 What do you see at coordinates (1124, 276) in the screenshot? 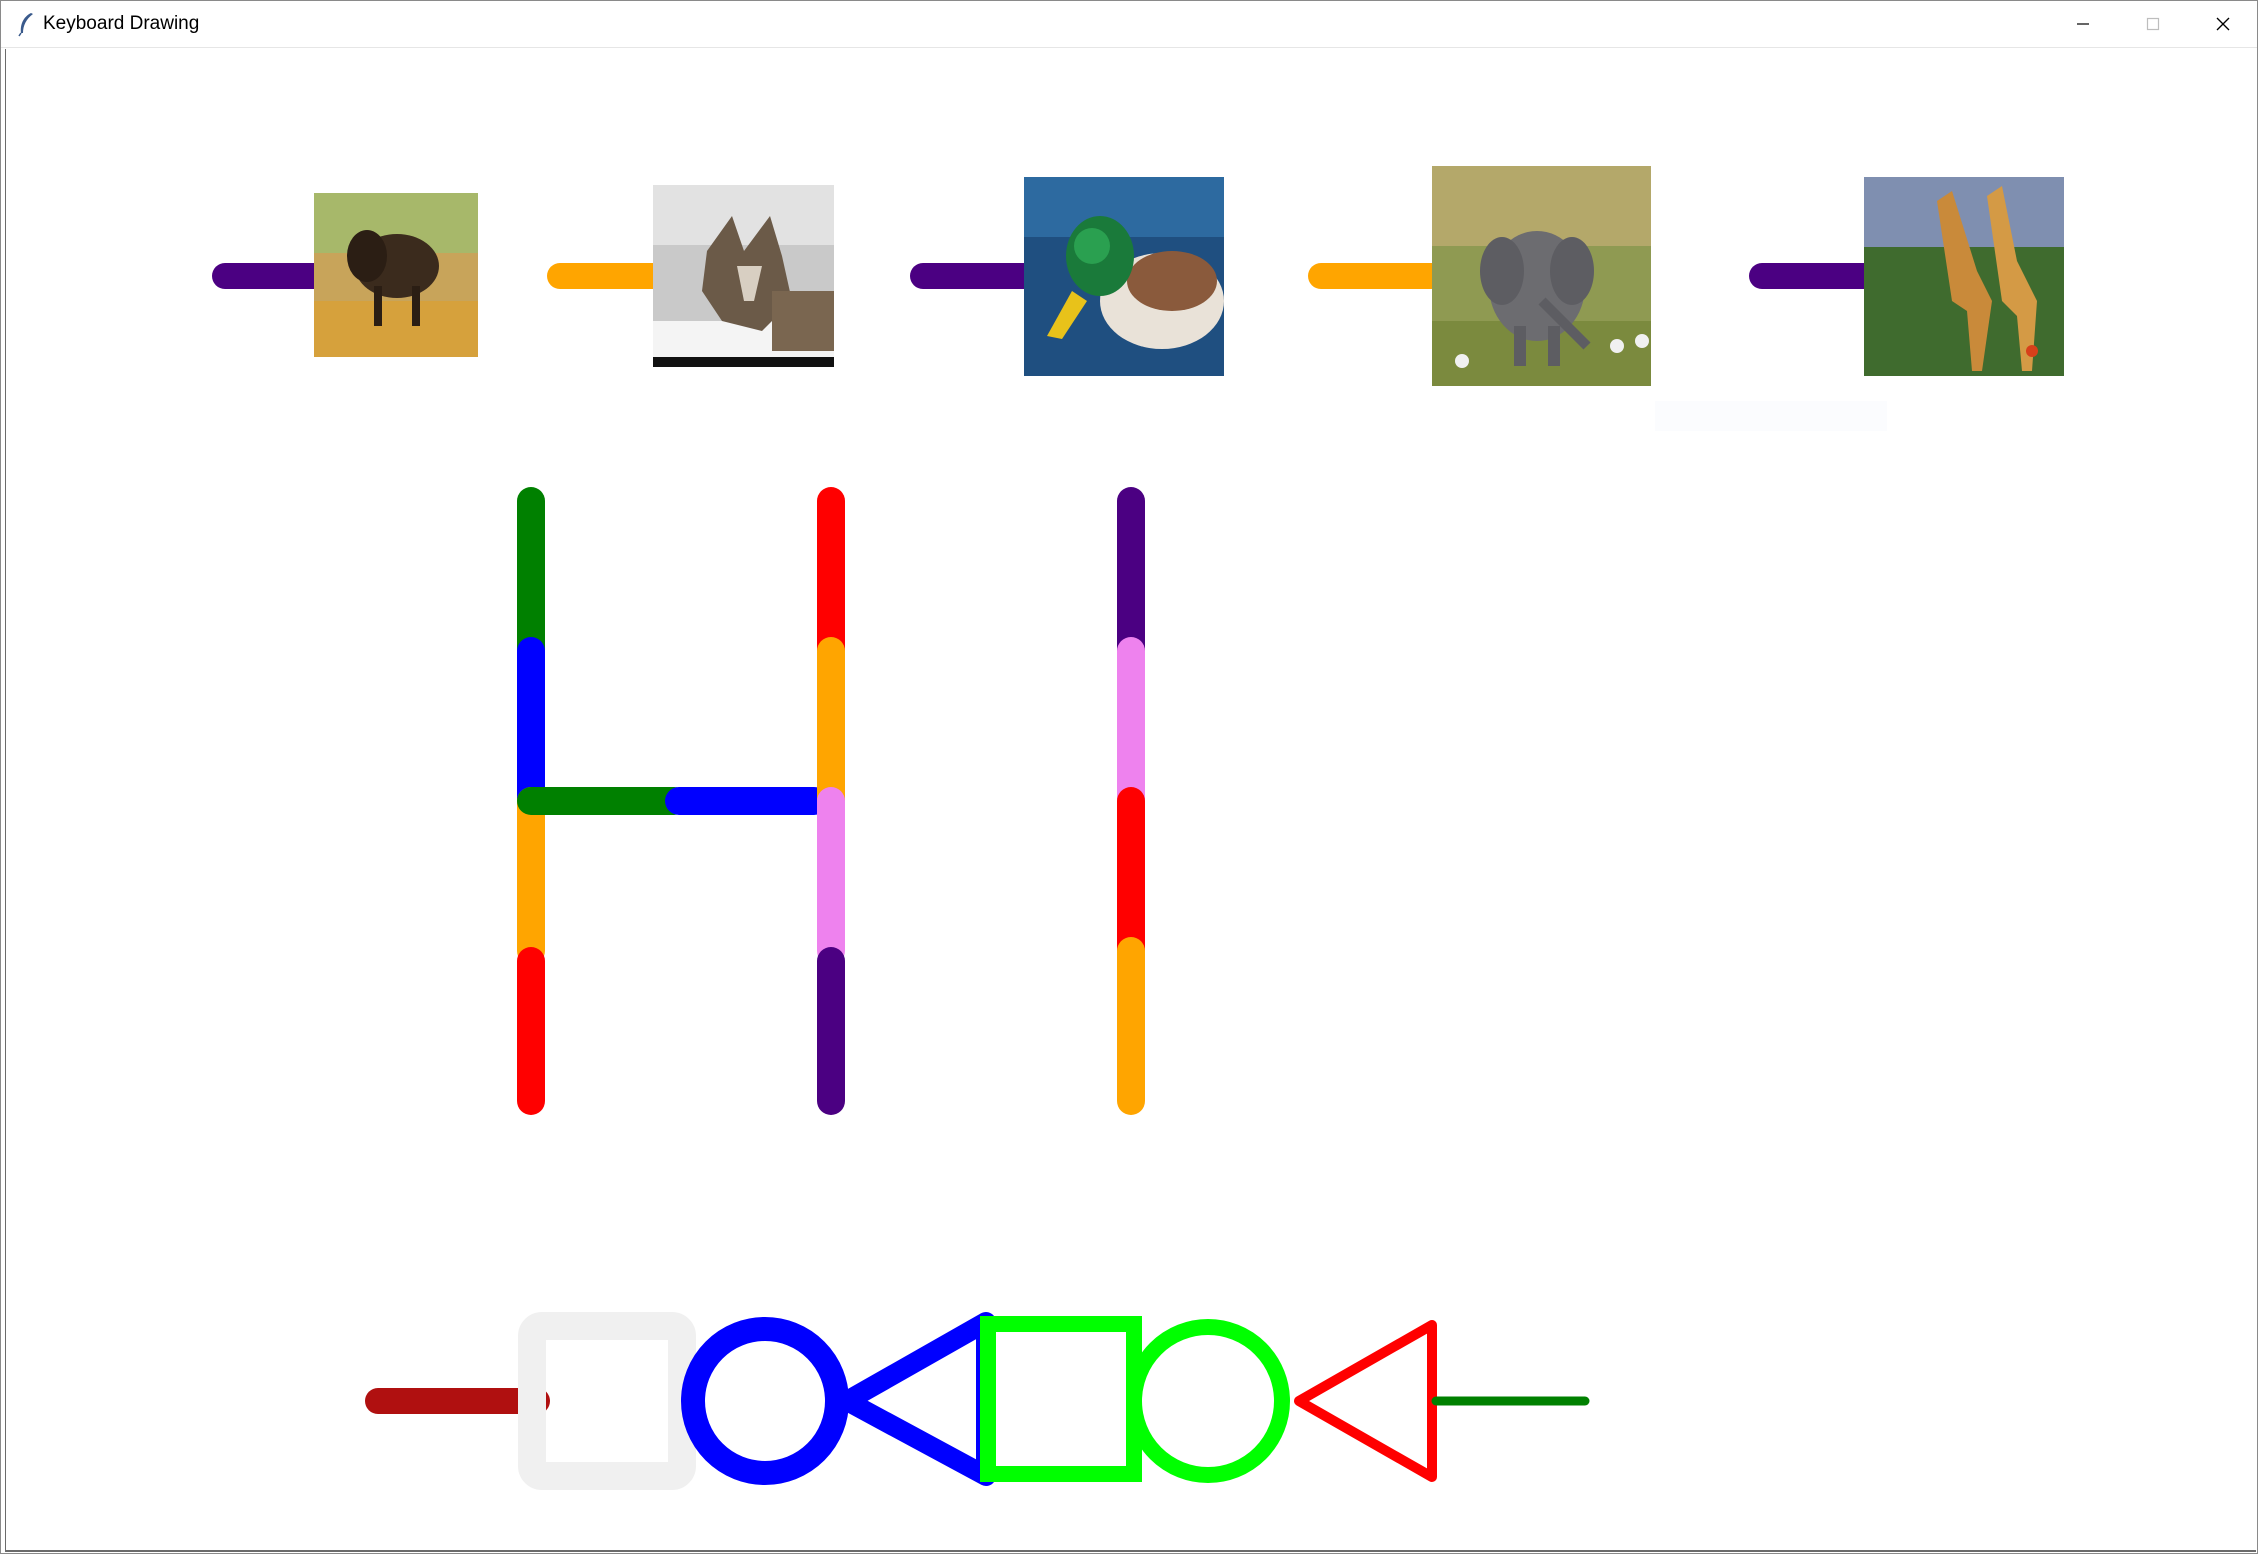
I see `duck-photo` at bounding box center [1124, 276].